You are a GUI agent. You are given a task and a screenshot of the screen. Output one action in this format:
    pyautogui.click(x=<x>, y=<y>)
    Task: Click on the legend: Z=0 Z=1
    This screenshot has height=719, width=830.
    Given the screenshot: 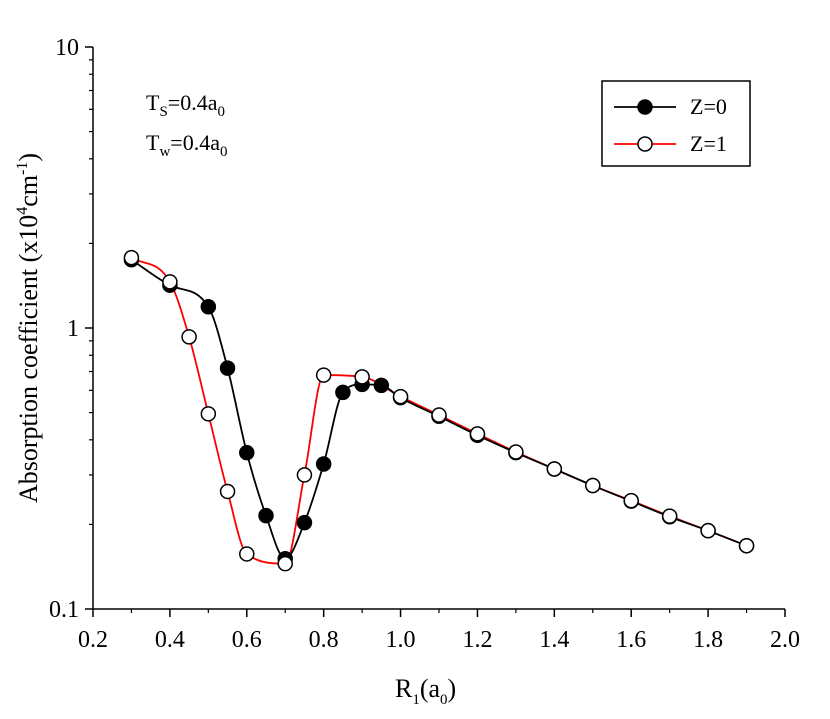 What is the action you would take?
    pyautogui.click(x=676, y=123)
    